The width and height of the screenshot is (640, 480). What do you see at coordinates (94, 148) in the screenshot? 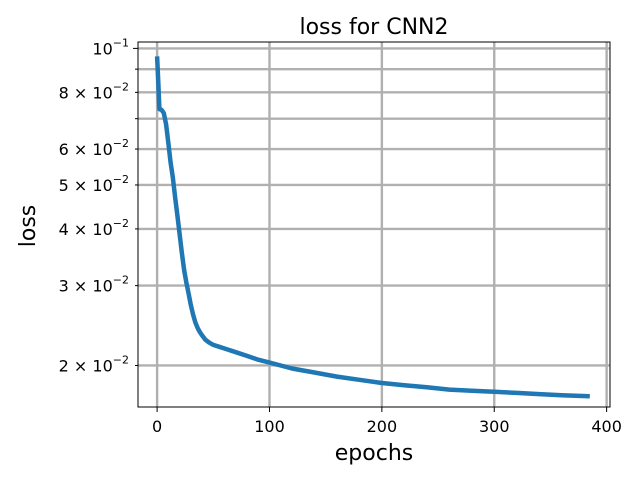
I see `y-tick-label-minor: 6 × 10⁻²` at bounding box center [94, 148].